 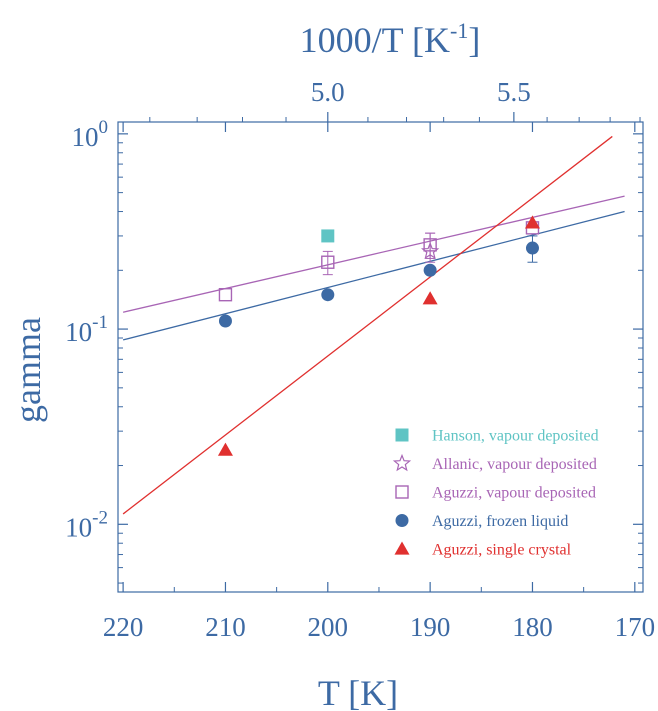 What do you see at coordinates (328, 92) in the screenshot?
I see `x2-tick-label: 5.0` at bounding box center [328, 92].